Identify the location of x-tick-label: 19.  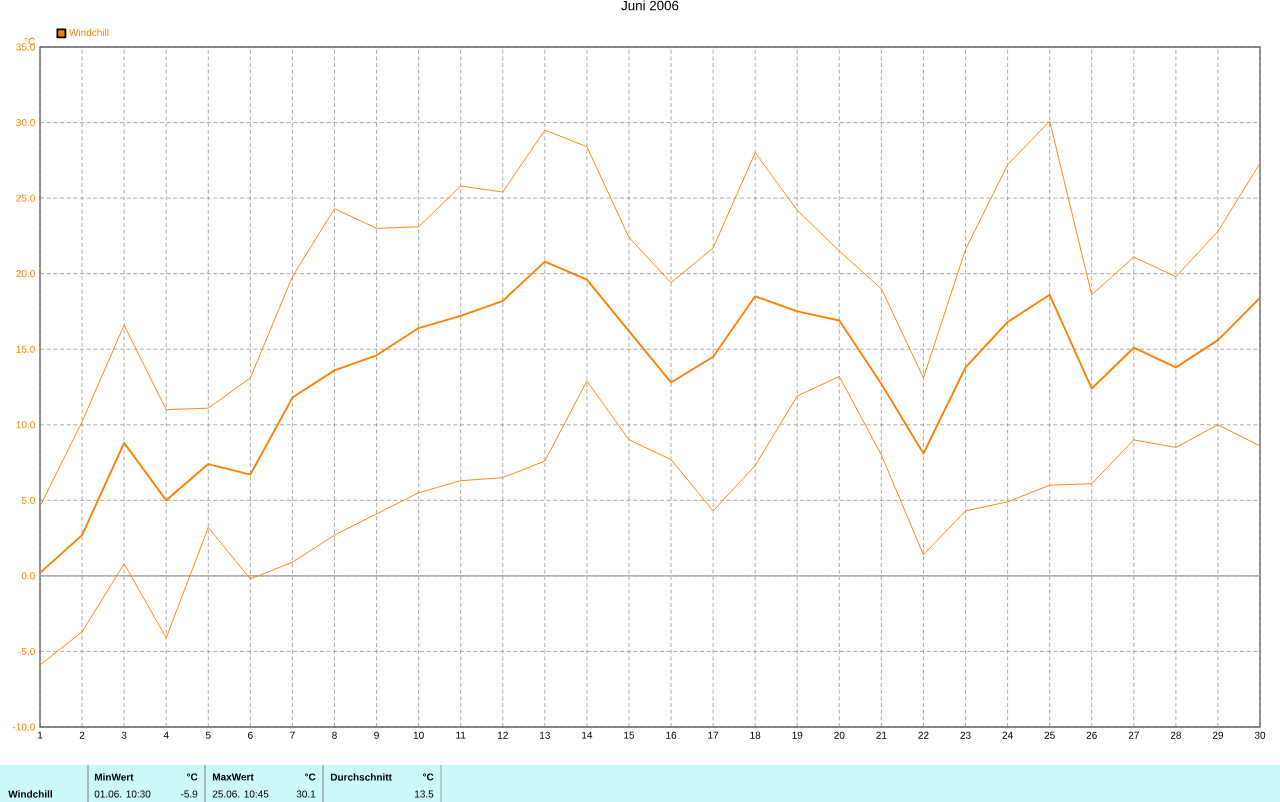
(797, 735).